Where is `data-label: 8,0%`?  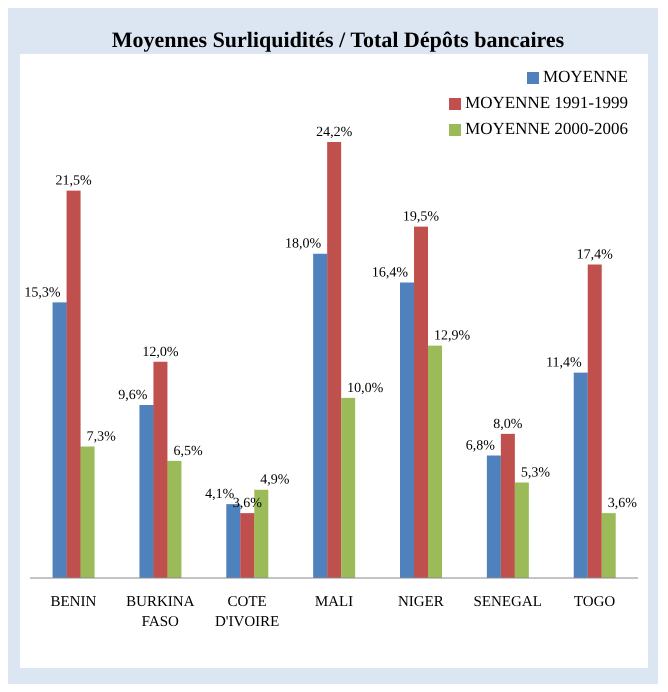
data-label: 8,0% is located at coordinates (508, 424).